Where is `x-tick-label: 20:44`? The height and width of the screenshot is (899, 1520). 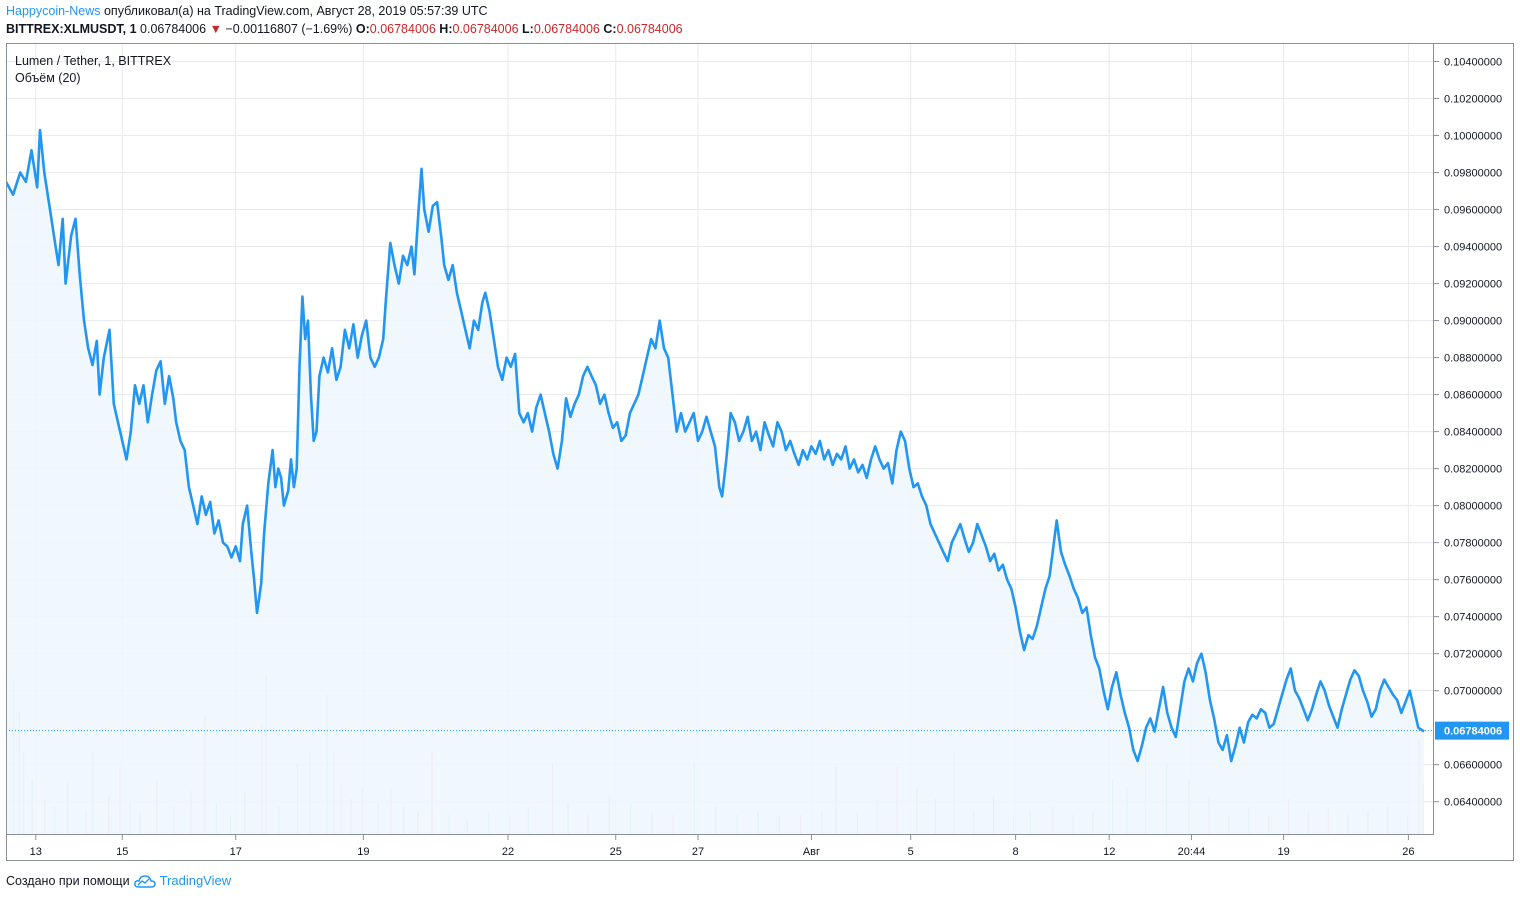
x-tick-label: 20:44 is located at coordinates (1192, 852).